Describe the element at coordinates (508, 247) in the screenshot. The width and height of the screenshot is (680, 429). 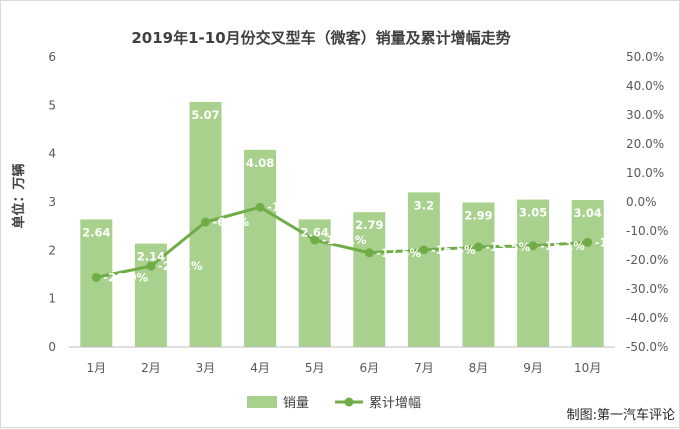
I see `line-value-label: -15.5%` at that location.